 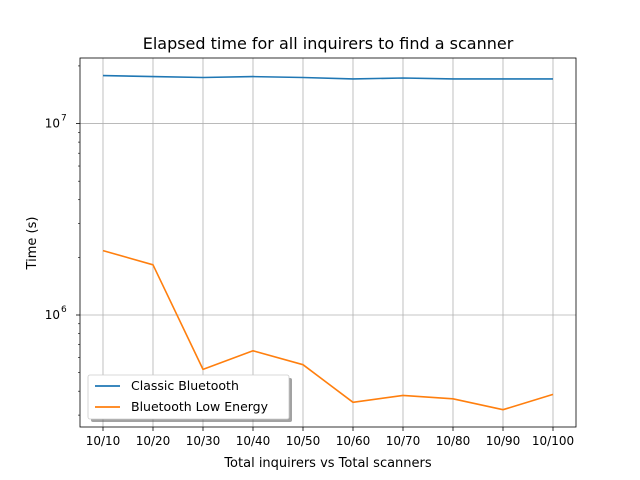 I want to click on x-tick-label: 10/90, so click(x=503, y=441).